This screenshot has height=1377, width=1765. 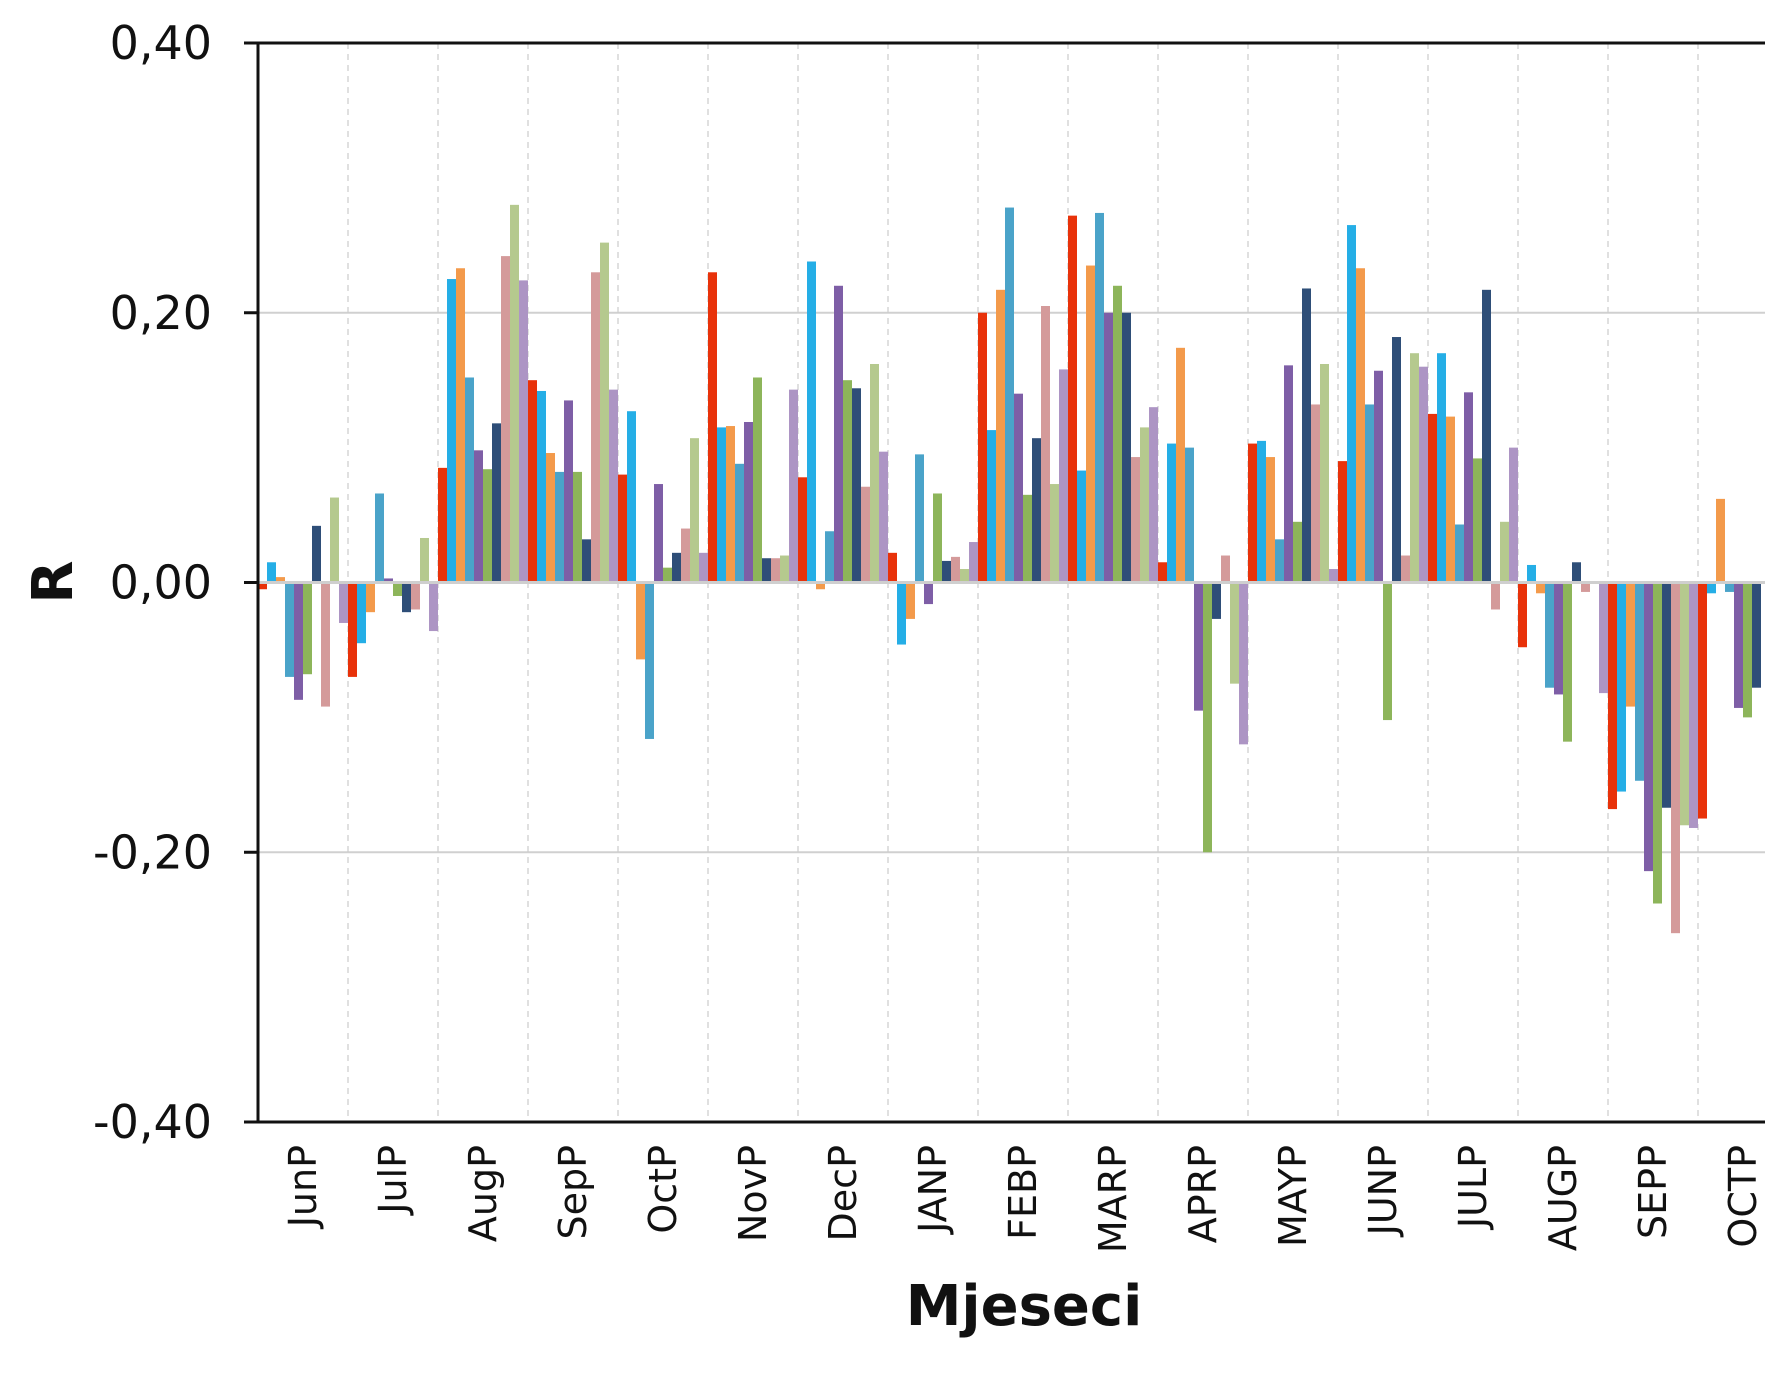 What do you see at coordinates (1293, 1196) in the screenshot?
I see `x-tick-label: MAYP` at bounding box center [1293, 1196].